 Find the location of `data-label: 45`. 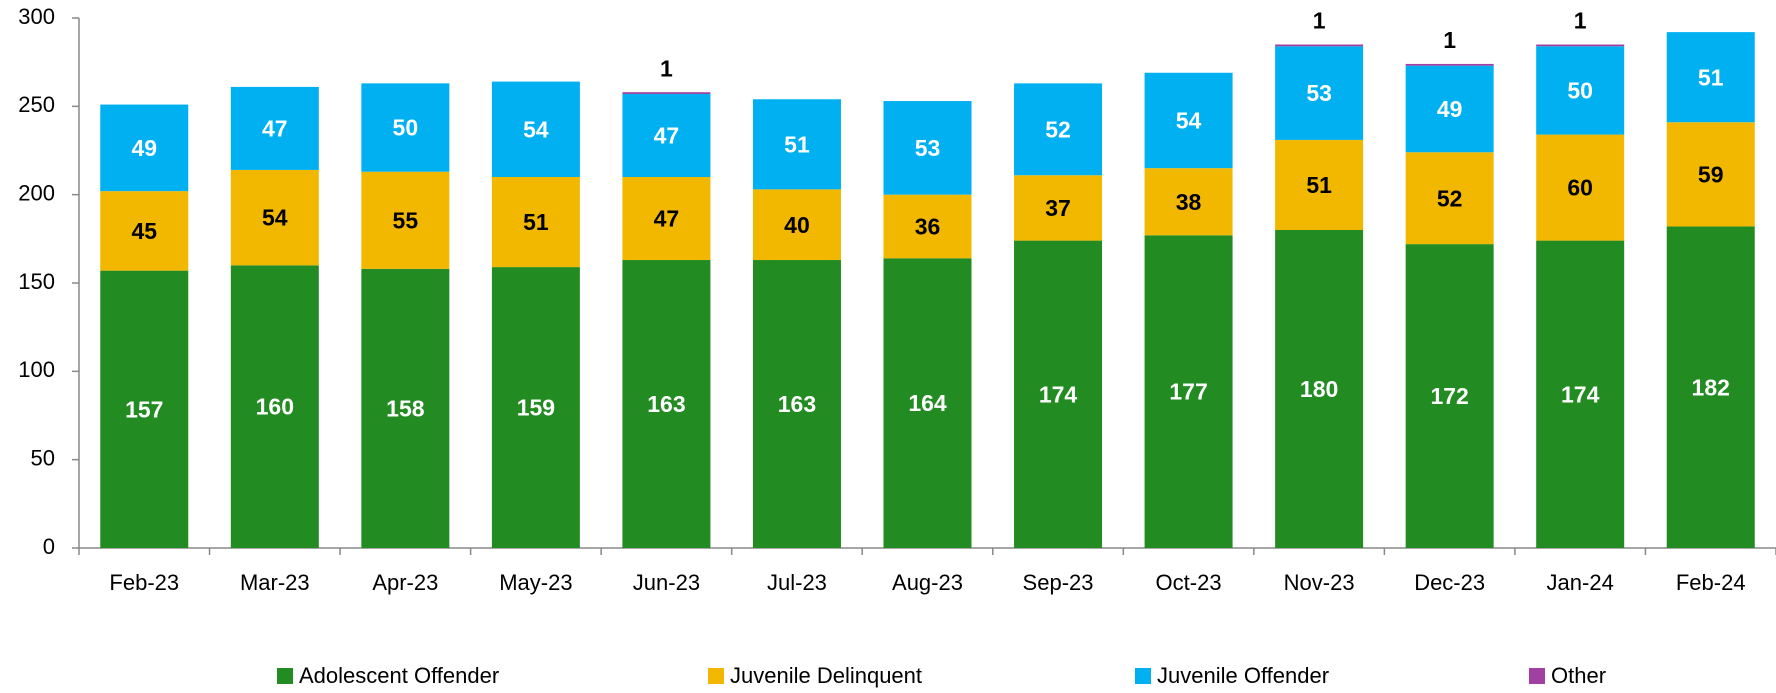

data-label: 45 is located at coordinates (144, 231).